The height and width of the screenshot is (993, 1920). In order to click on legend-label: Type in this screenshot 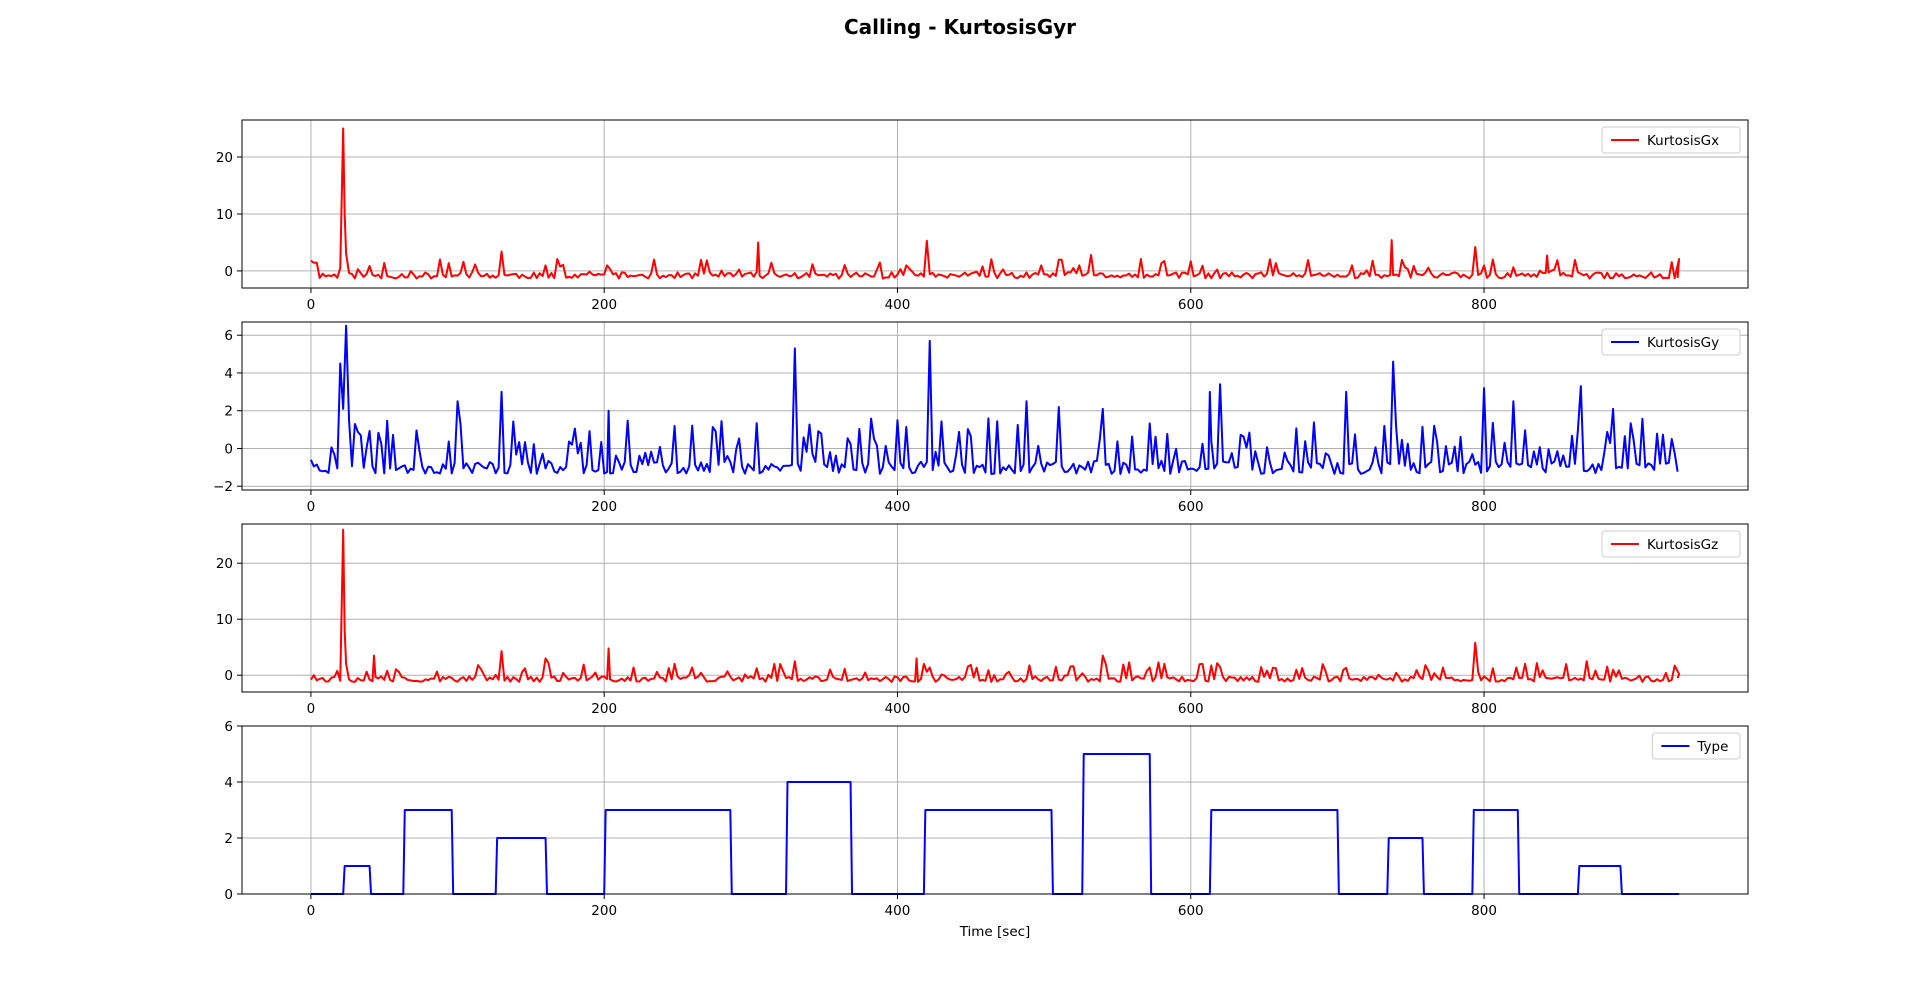, I will do `click(1712, 747)`.